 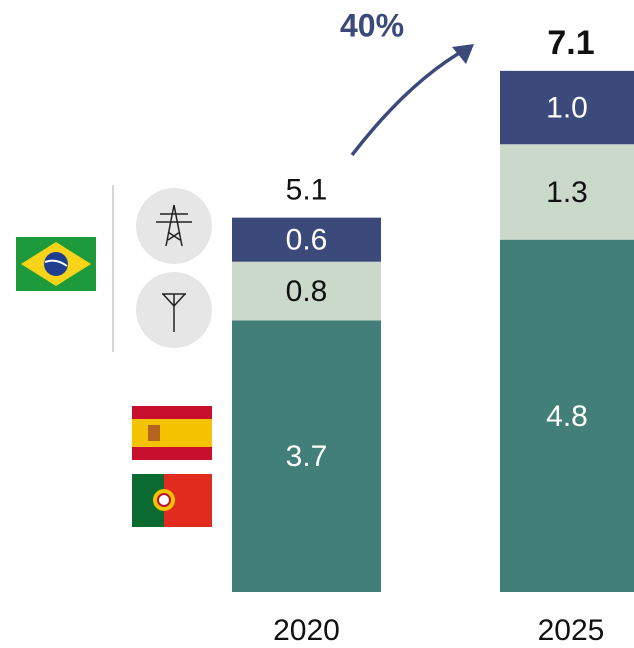 What do you see at coordinates (174, 310) in the screenshot?
I see `icon-distribution` at bounding box center [174, 310].